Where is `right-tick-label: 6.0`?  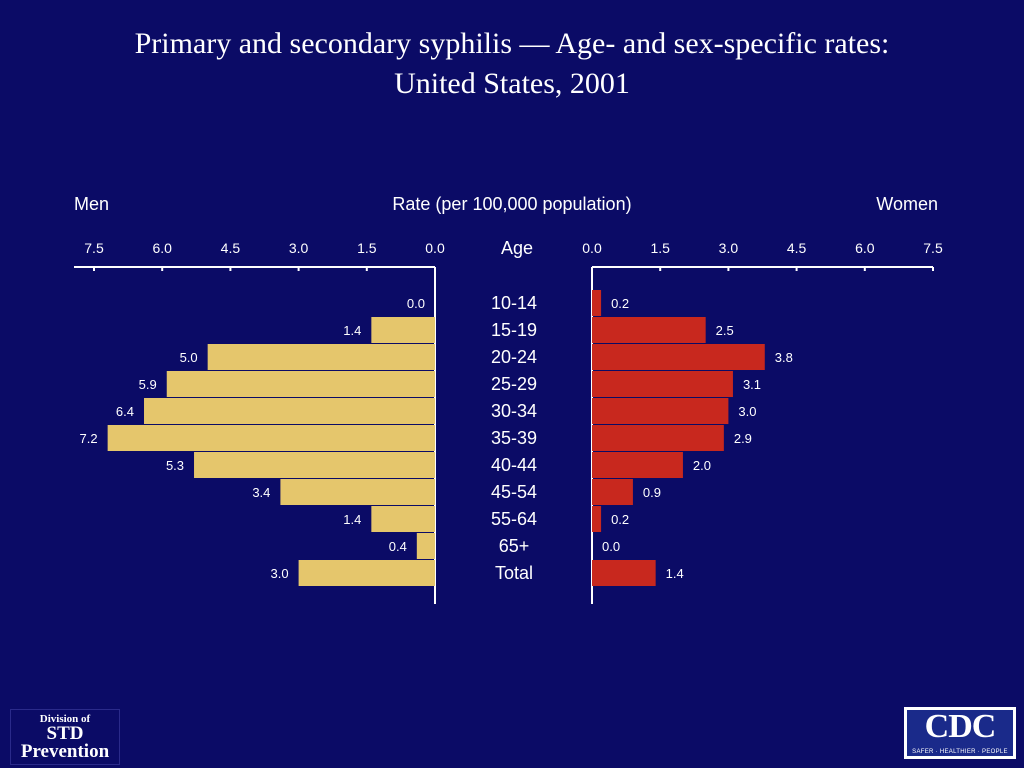 right-tick-label: 6.0 is located at coordinates (865, 248).